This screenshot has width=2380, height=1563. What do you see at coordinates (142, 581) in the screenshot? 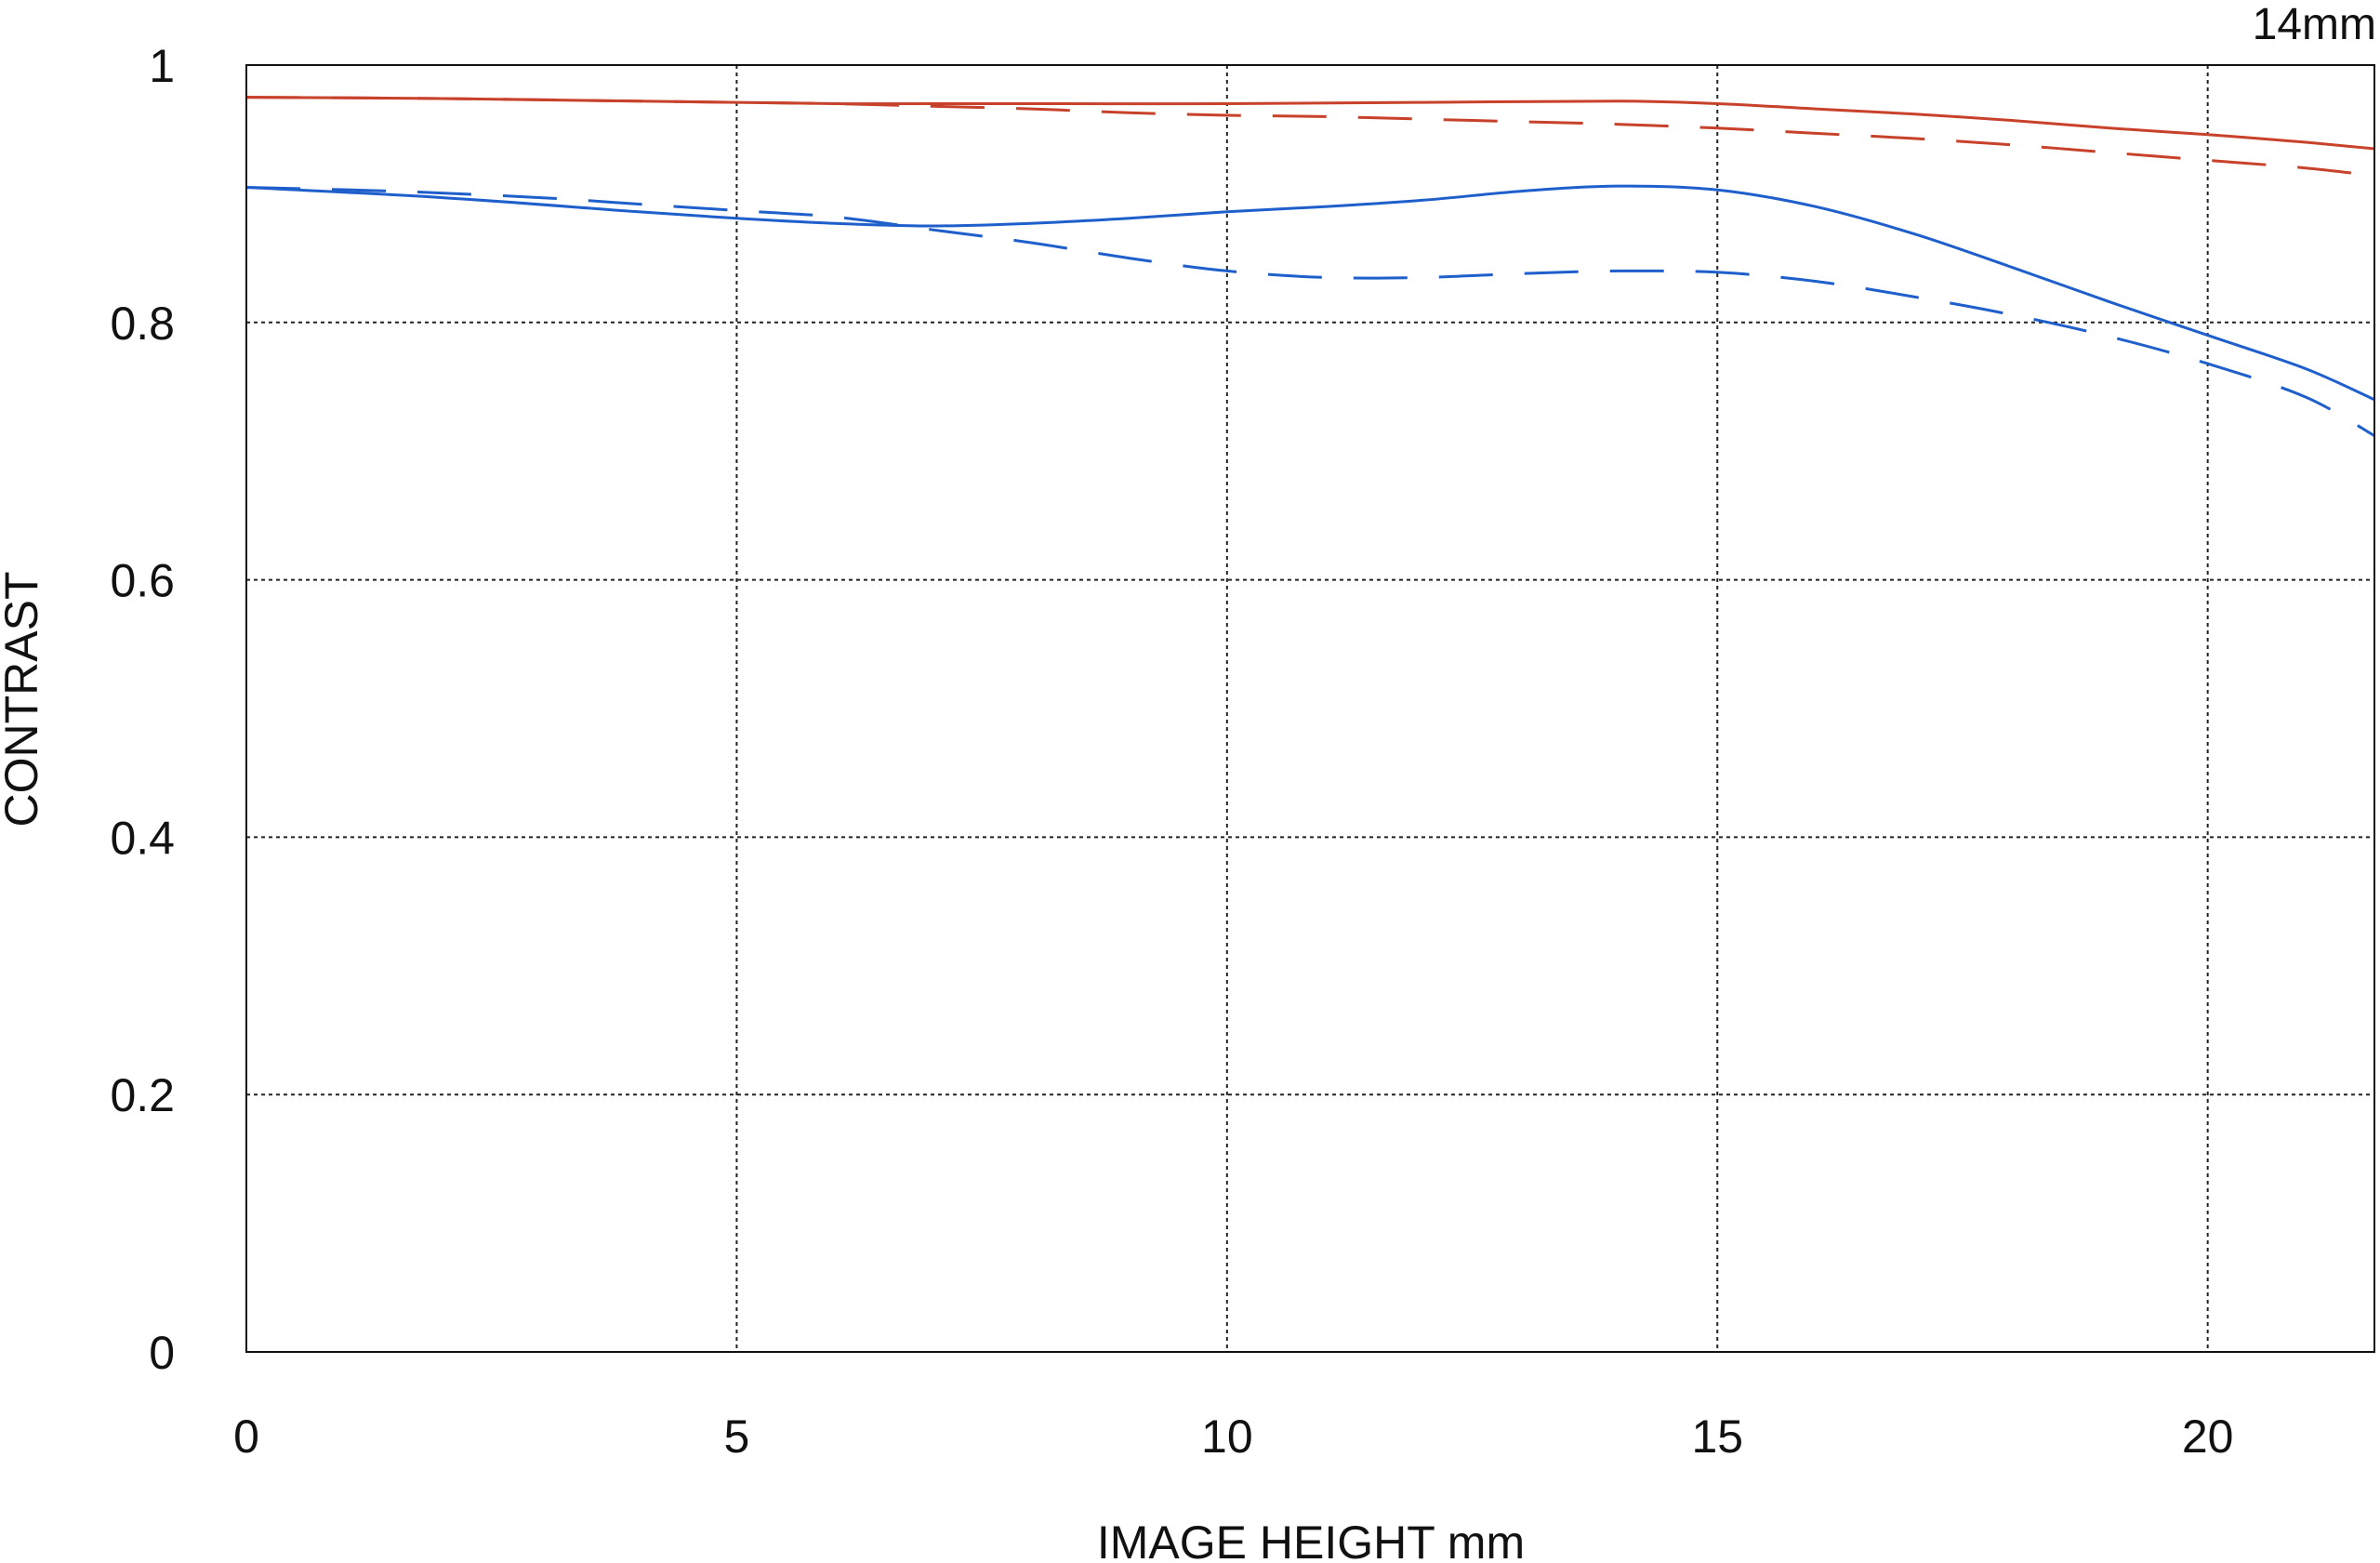
I see `y-tick-label: 0.6` at bounding box center [142, 581].